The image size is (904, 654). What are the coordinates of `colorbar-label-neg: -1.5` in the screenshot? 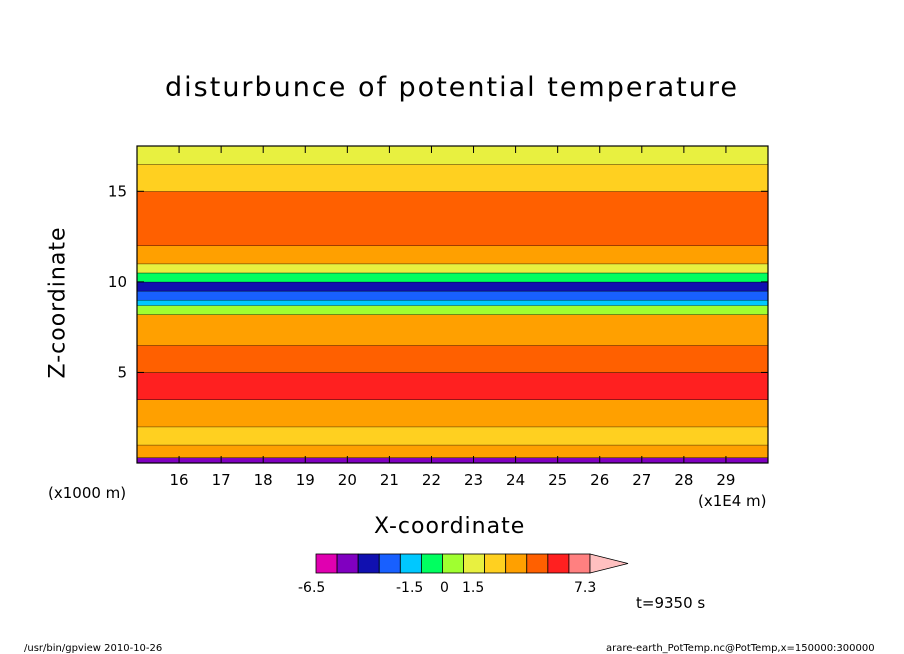 It's located at (410, 588).